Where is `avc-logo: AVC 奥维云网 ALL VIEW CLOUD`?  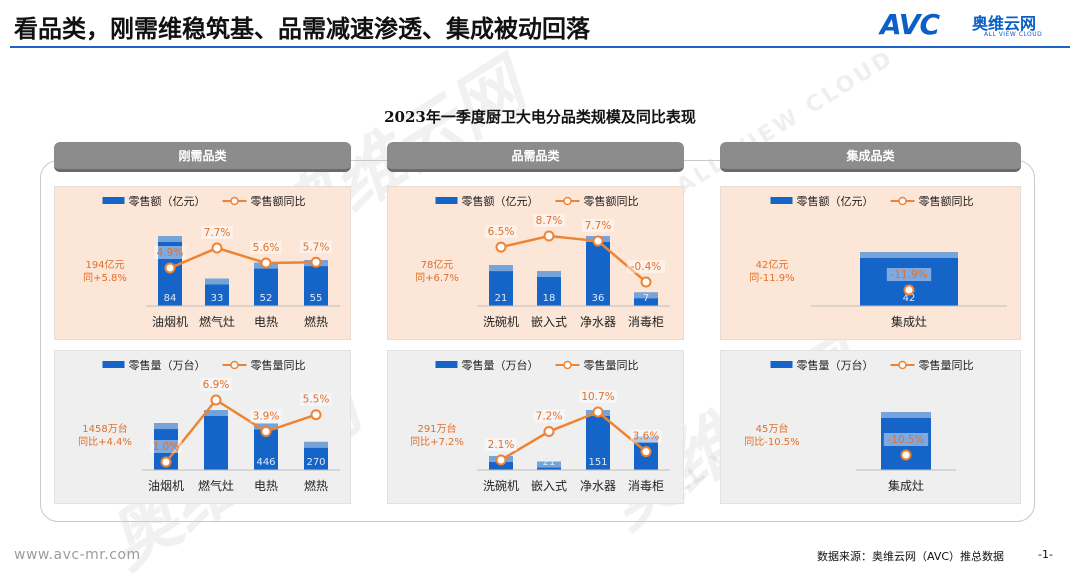
avc-logo: AVC 奥维云网 ALL VIEW CLOUD is located at coordinates (975, 24).